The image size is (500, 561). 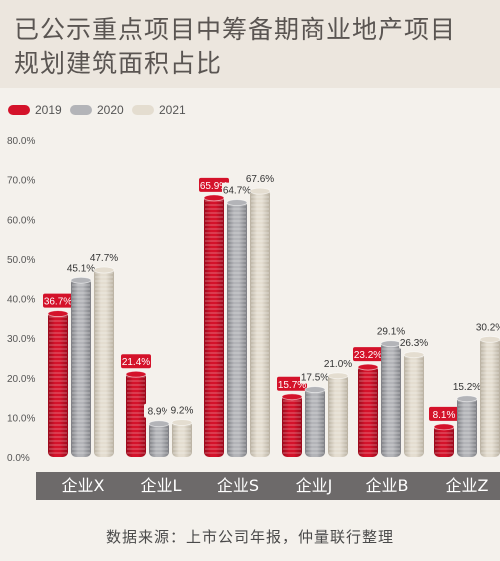 I want to click on y-tick-label: 20.0%, so click(x=21, y=379).